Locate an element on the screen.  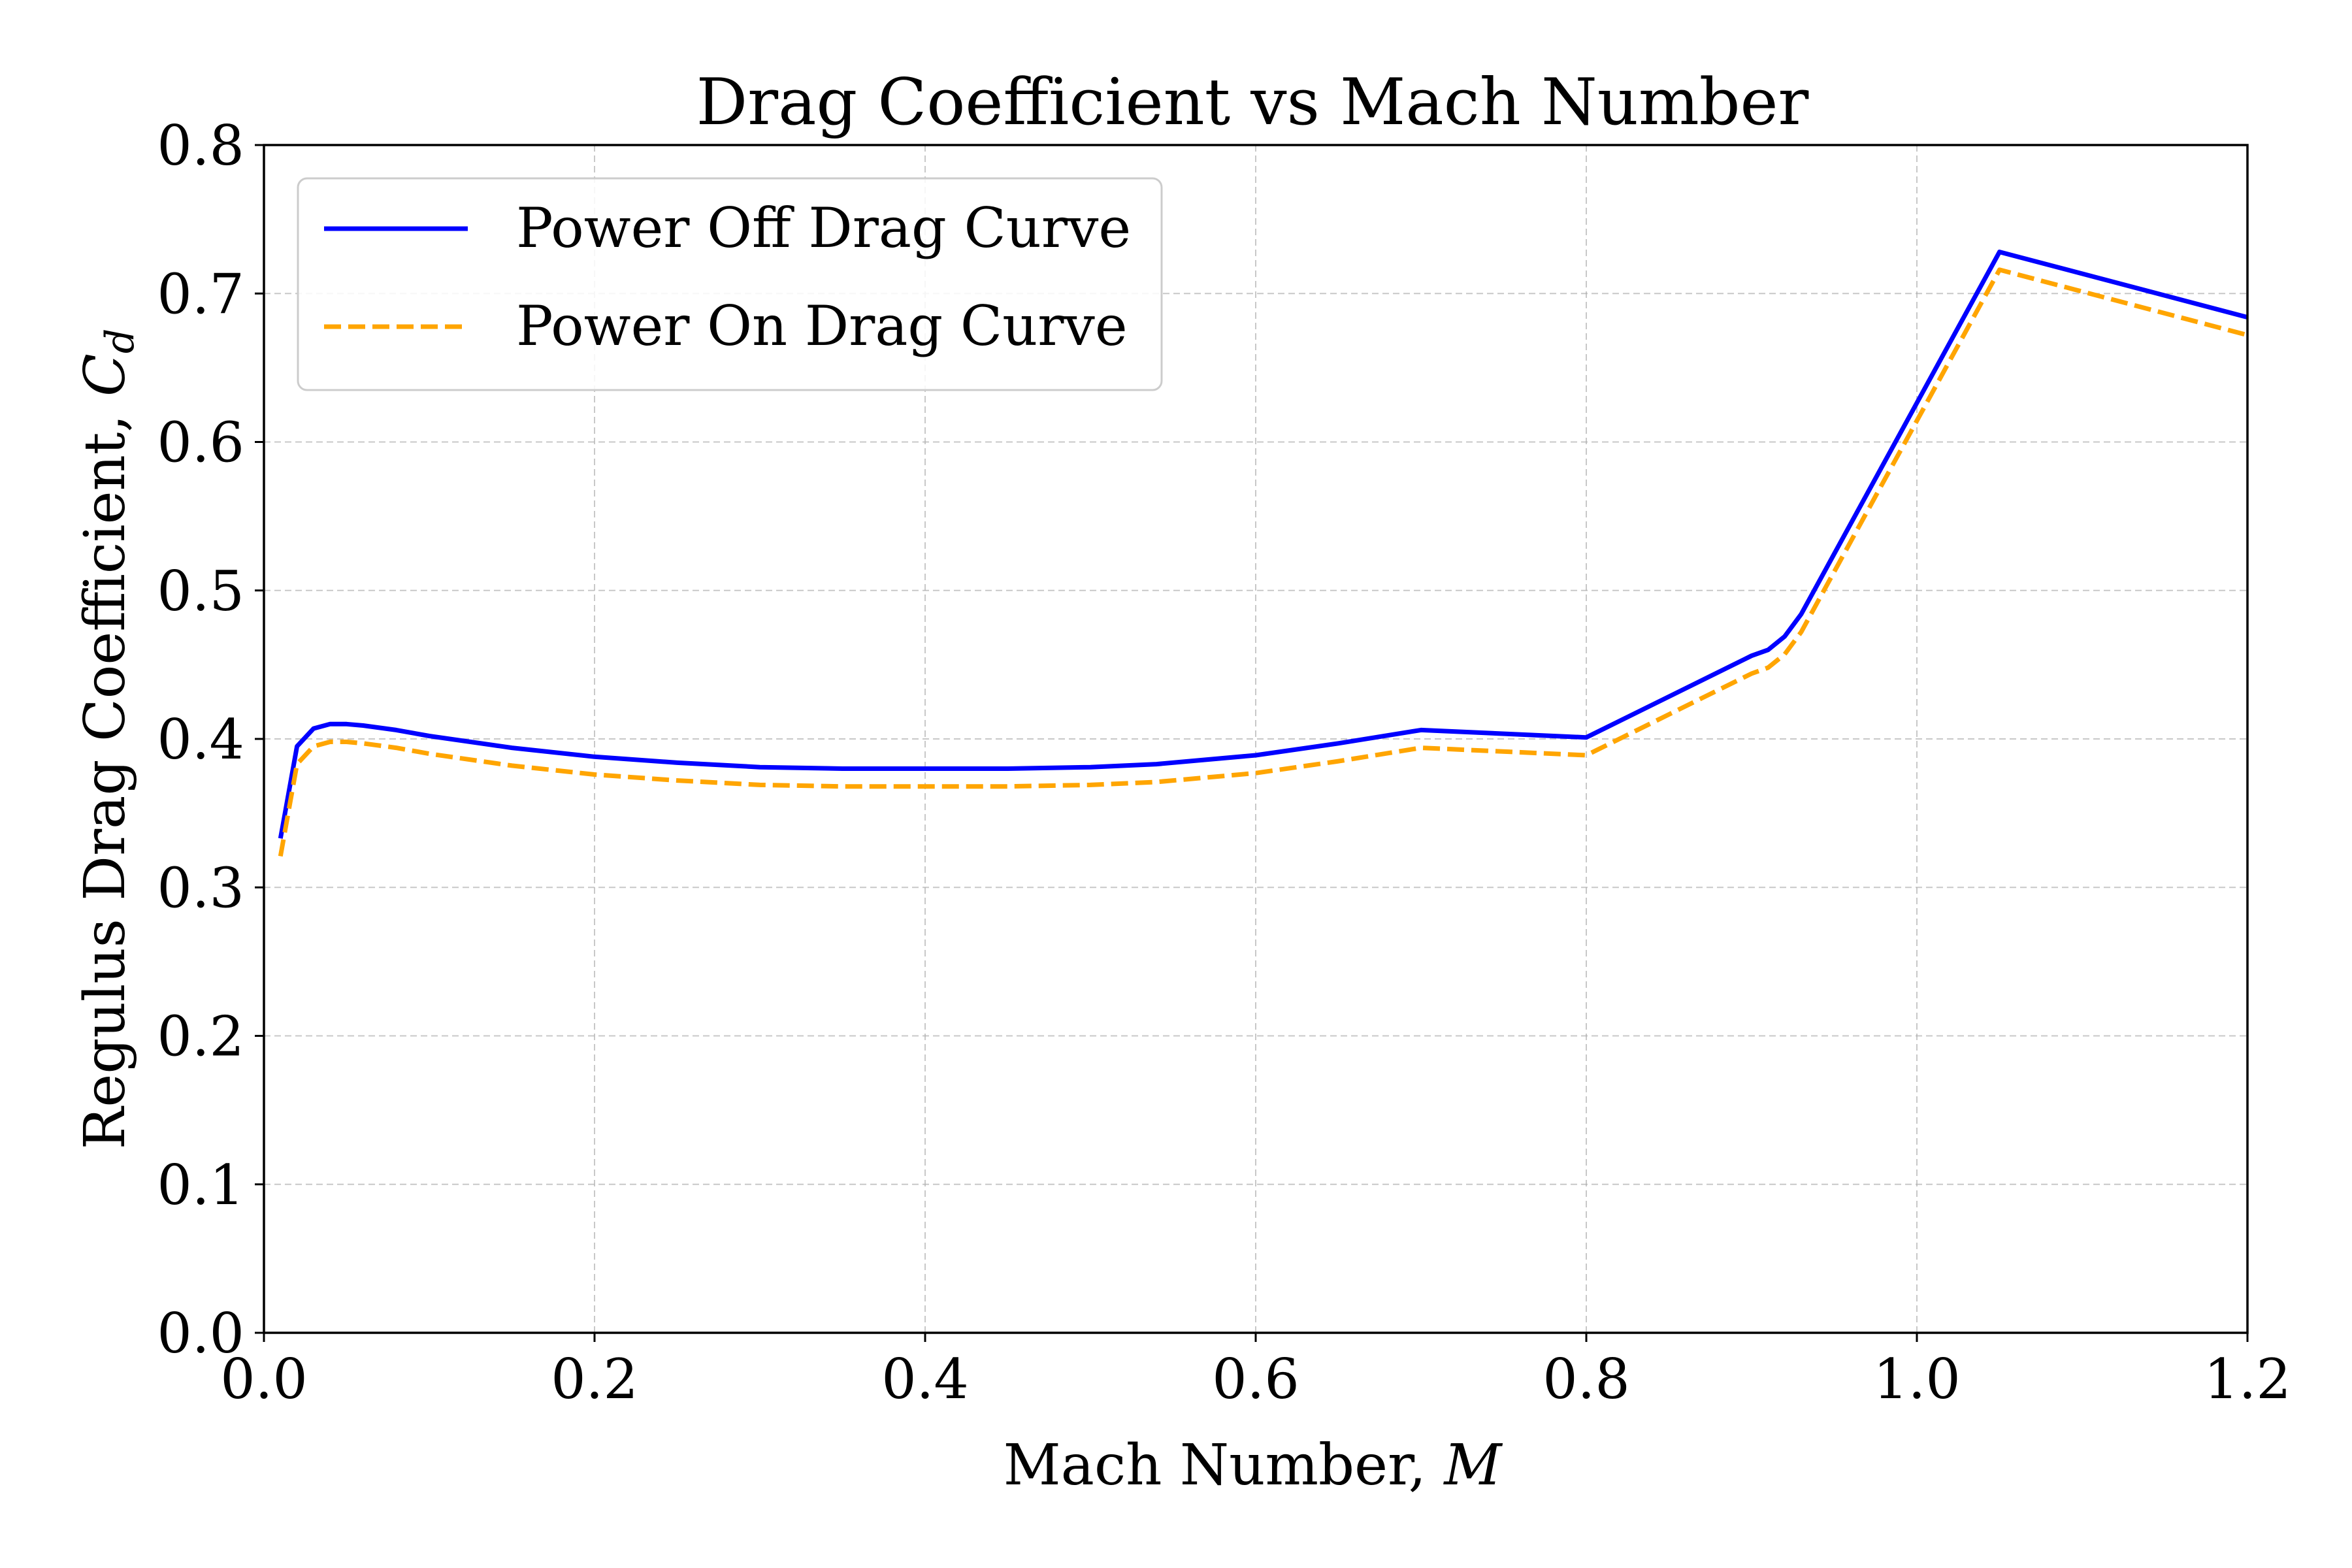
y-tick-label: 0.1 is located at coordinates (200, 1185).